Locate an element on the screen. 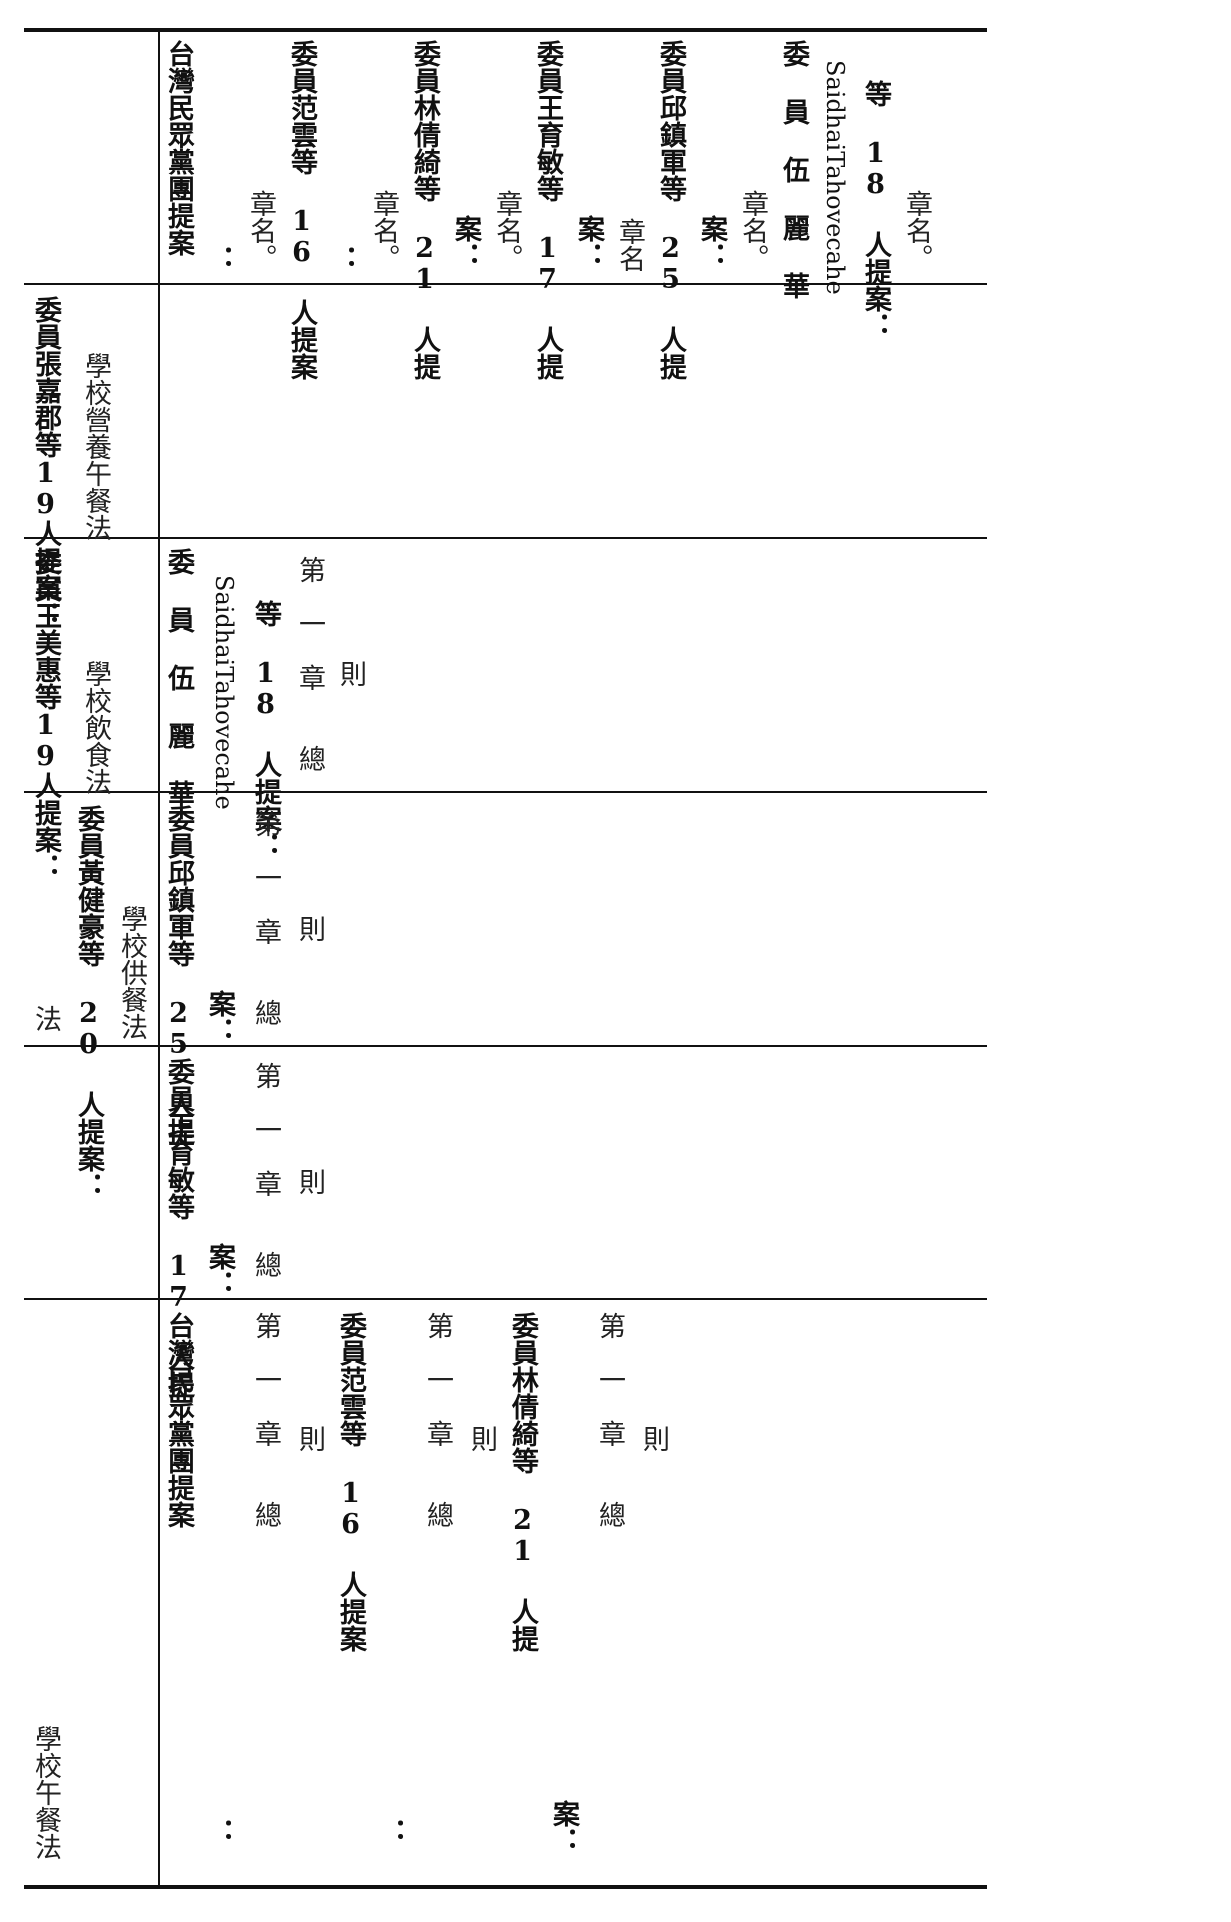  proposer-header: 委員王美惠等19人提案： is located at coordinates (45, 714).